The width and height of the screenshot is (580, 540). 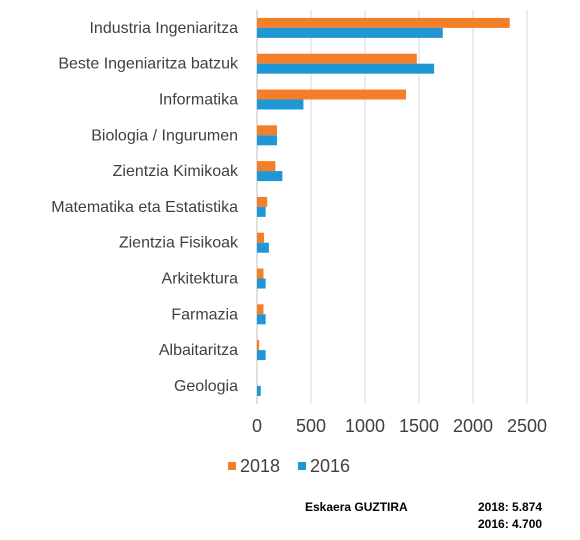 What do you see at coordinates (510, 507) in the screenshot?
I see `total-2018: 2018: 5.874` at bounding box center [510, 507].